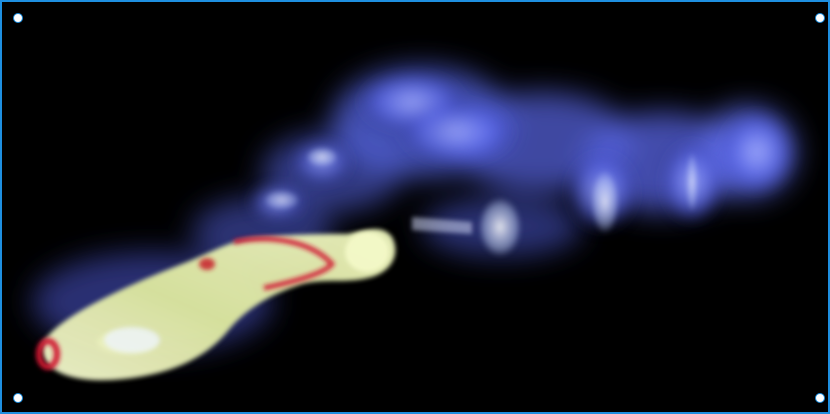 The width and height of the screenshot is (830, 414). Describe the element at coordinates (186, 303) in the screenshot. I see `plume-red-edges` at that location.